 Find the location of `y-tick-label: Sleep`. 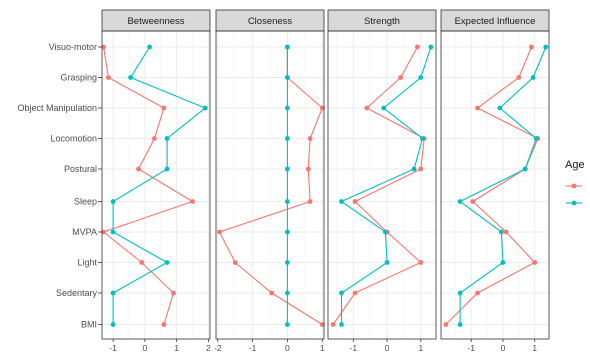

y-tick-label: Sleep is located at coordinates (85, 202).